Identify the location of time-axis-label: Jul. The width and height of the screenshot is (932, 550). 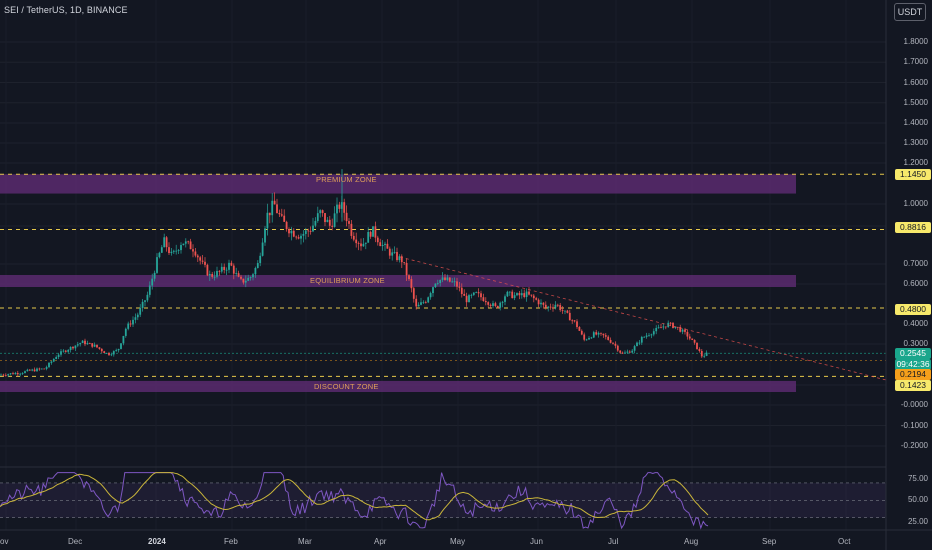
(613, 541).